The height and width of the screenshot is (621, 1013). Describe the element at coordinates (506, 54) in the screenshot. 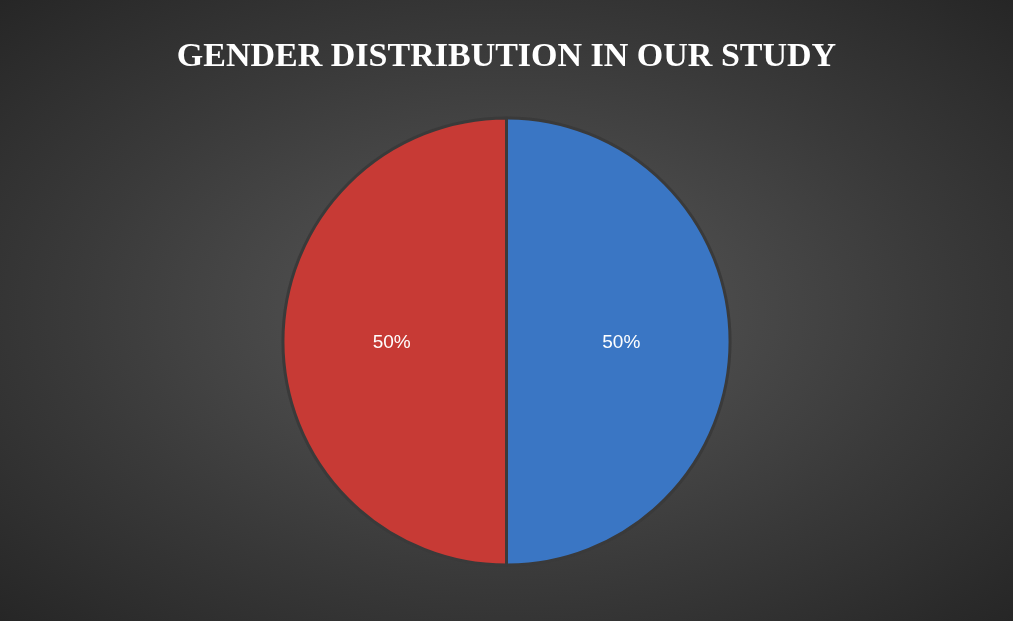

I see `chart-title: GENDER DISTRIBUTION IN OUR STUDY` at that location.